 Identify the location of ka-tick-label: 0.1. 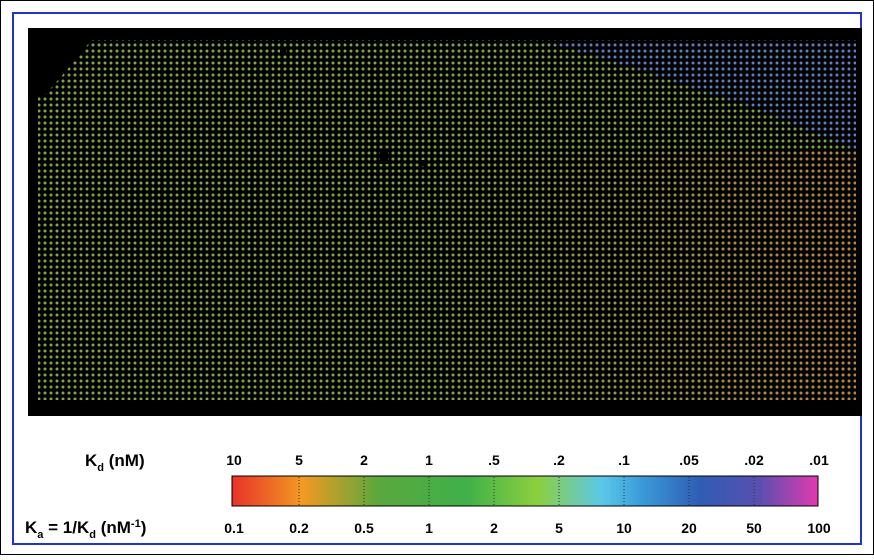
(234, 528).